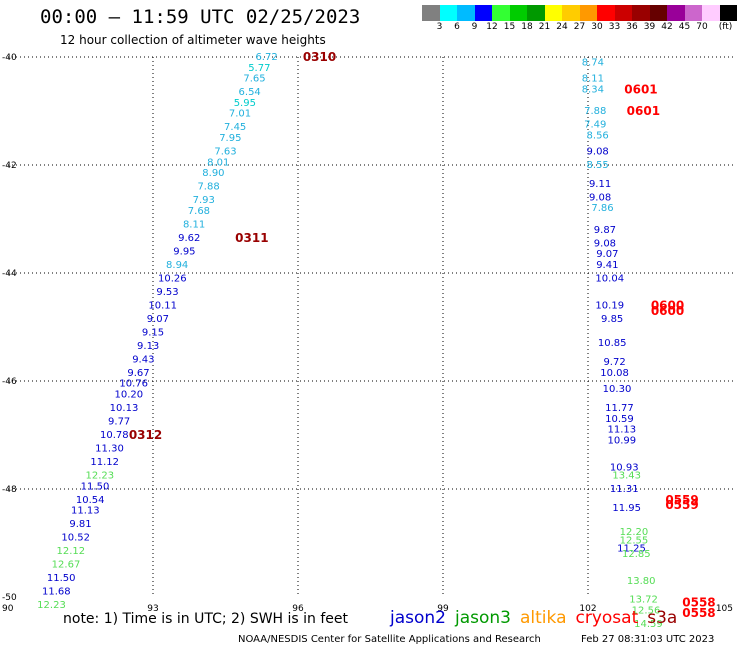 This screenshot has height=650, width=740. What do you see at coordinates (152, 609) in the screenshot?
I see `x-tick-label: 93` at bounding box center [152, 609].